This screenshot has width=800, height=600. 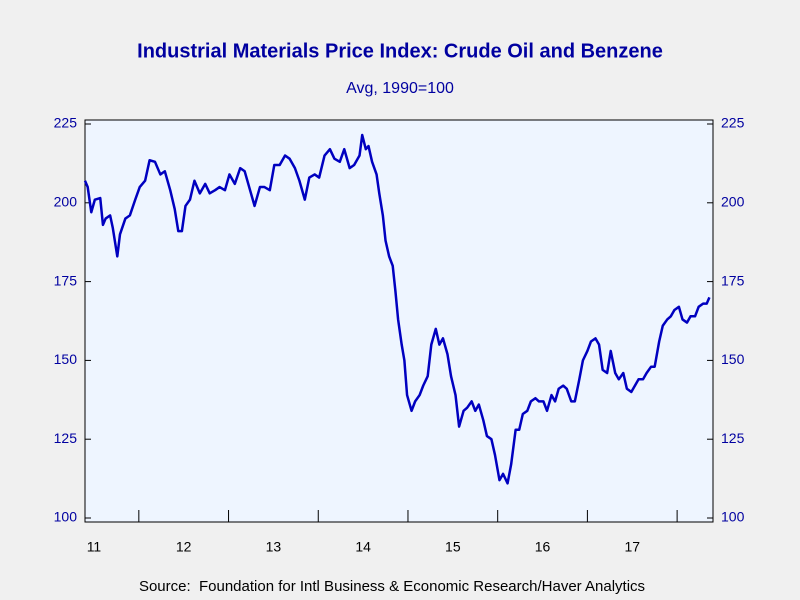 What do you see at coordinates (543, 547) in the screenshot?
I see `x-tick-label: 16` at bounding box center [543, 547].